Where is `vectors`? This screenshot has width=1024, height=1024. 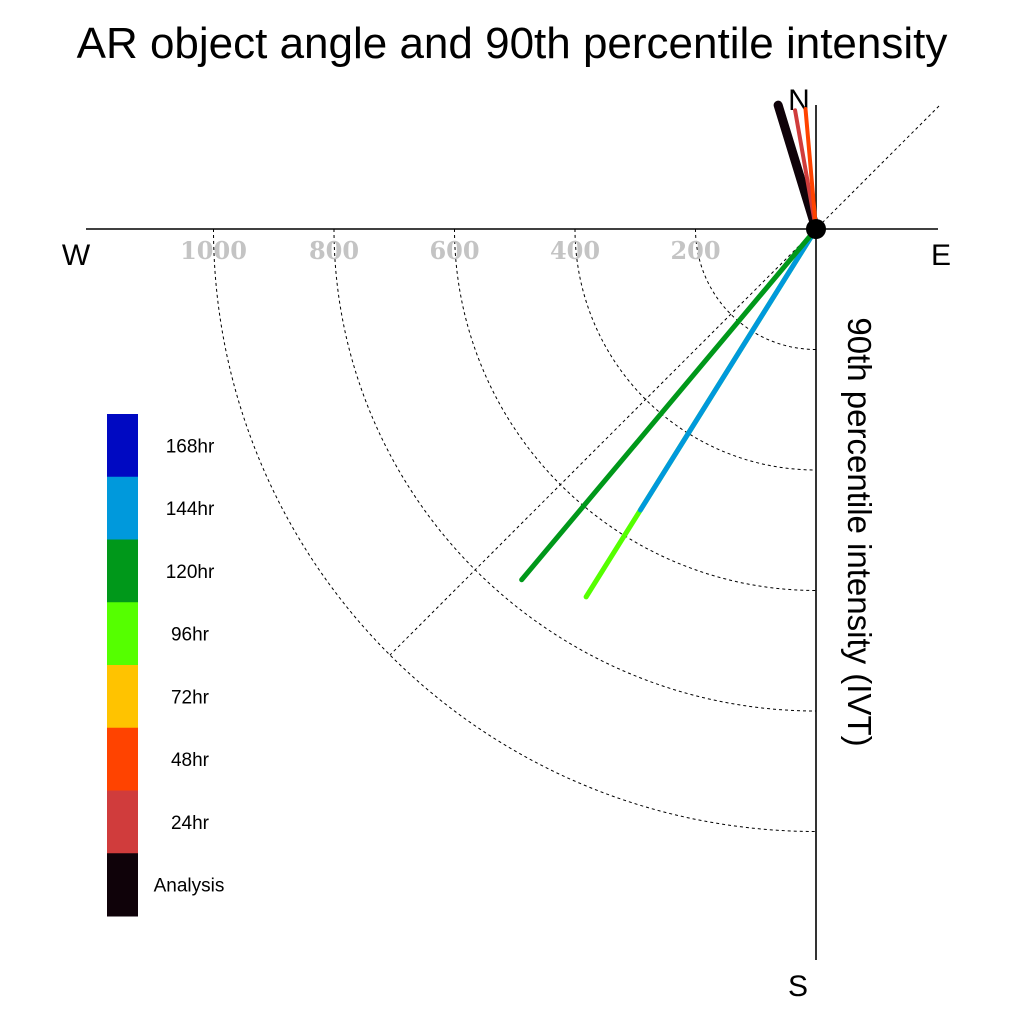 vectors is located at coordinates (670, 350).